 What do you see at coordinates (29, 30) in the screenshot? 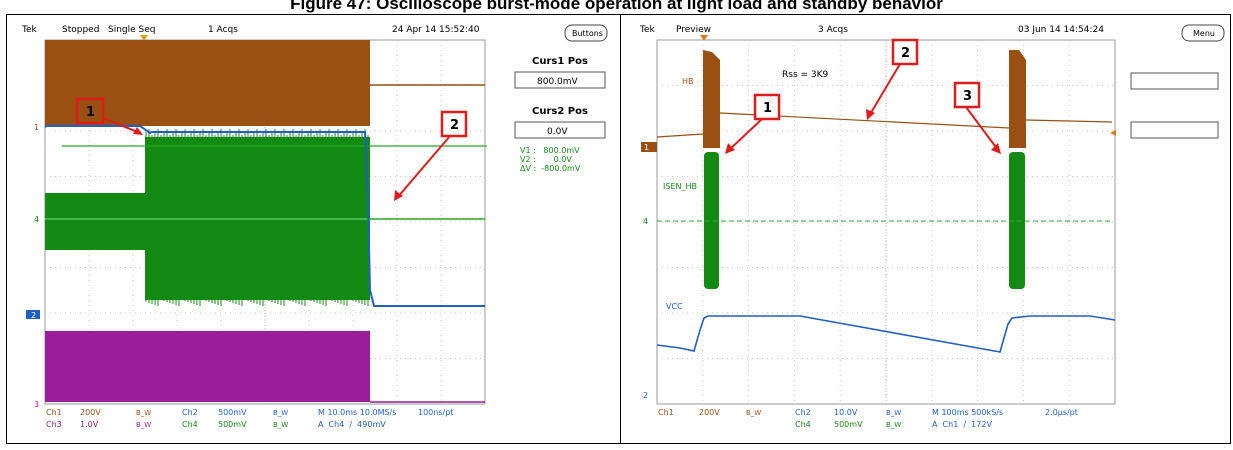
I see `left-brand: Tek` at bounding box center [29, 30].